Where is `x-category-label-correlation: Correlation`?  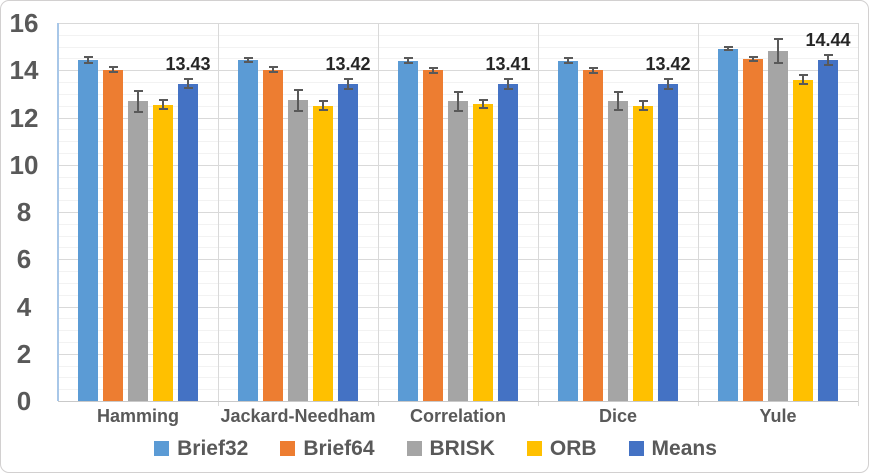 x-category-label-correlation: Correlation is located at coordinates (457, 416).